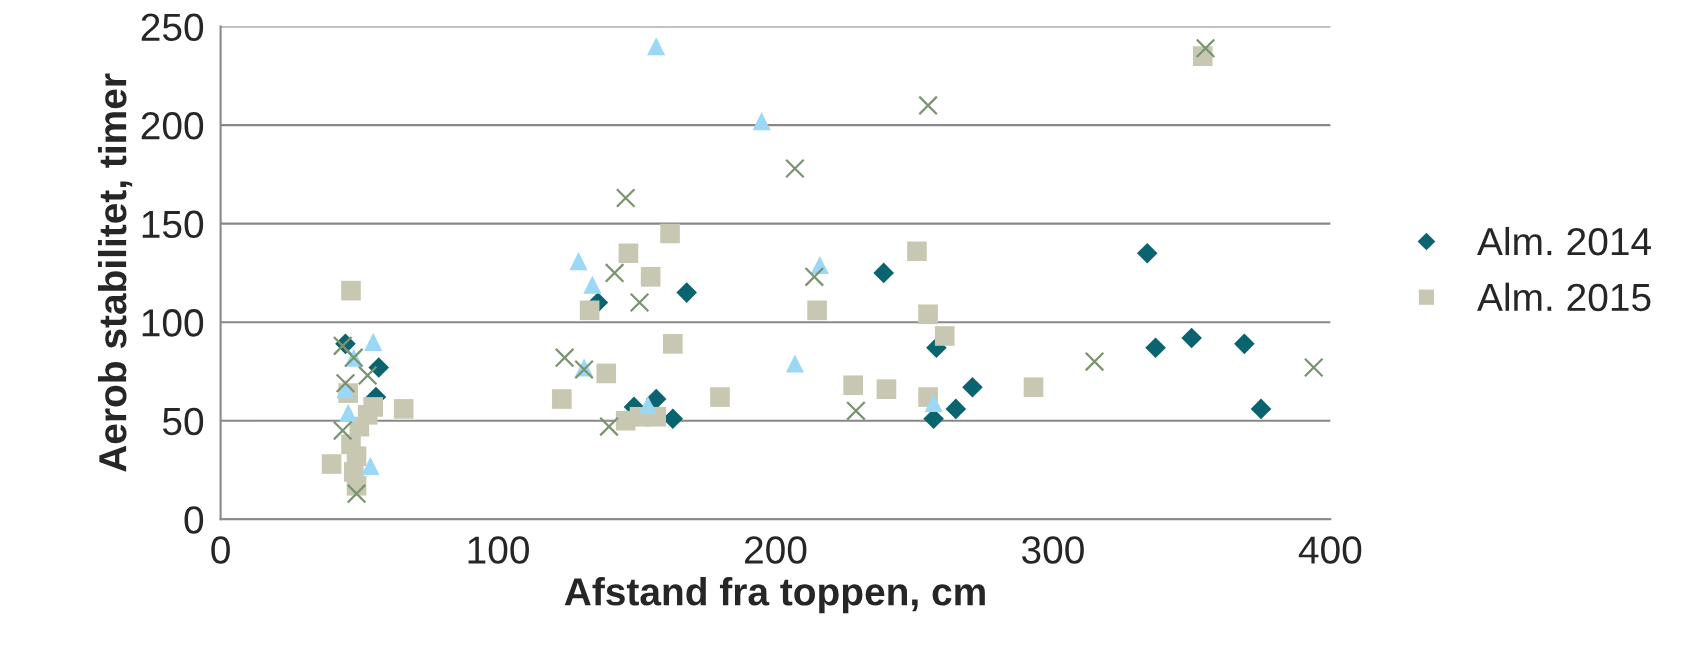  Describe the element at coordinates (498, 550) in the screenshot. I see `x-tick-label: 100` at that location.